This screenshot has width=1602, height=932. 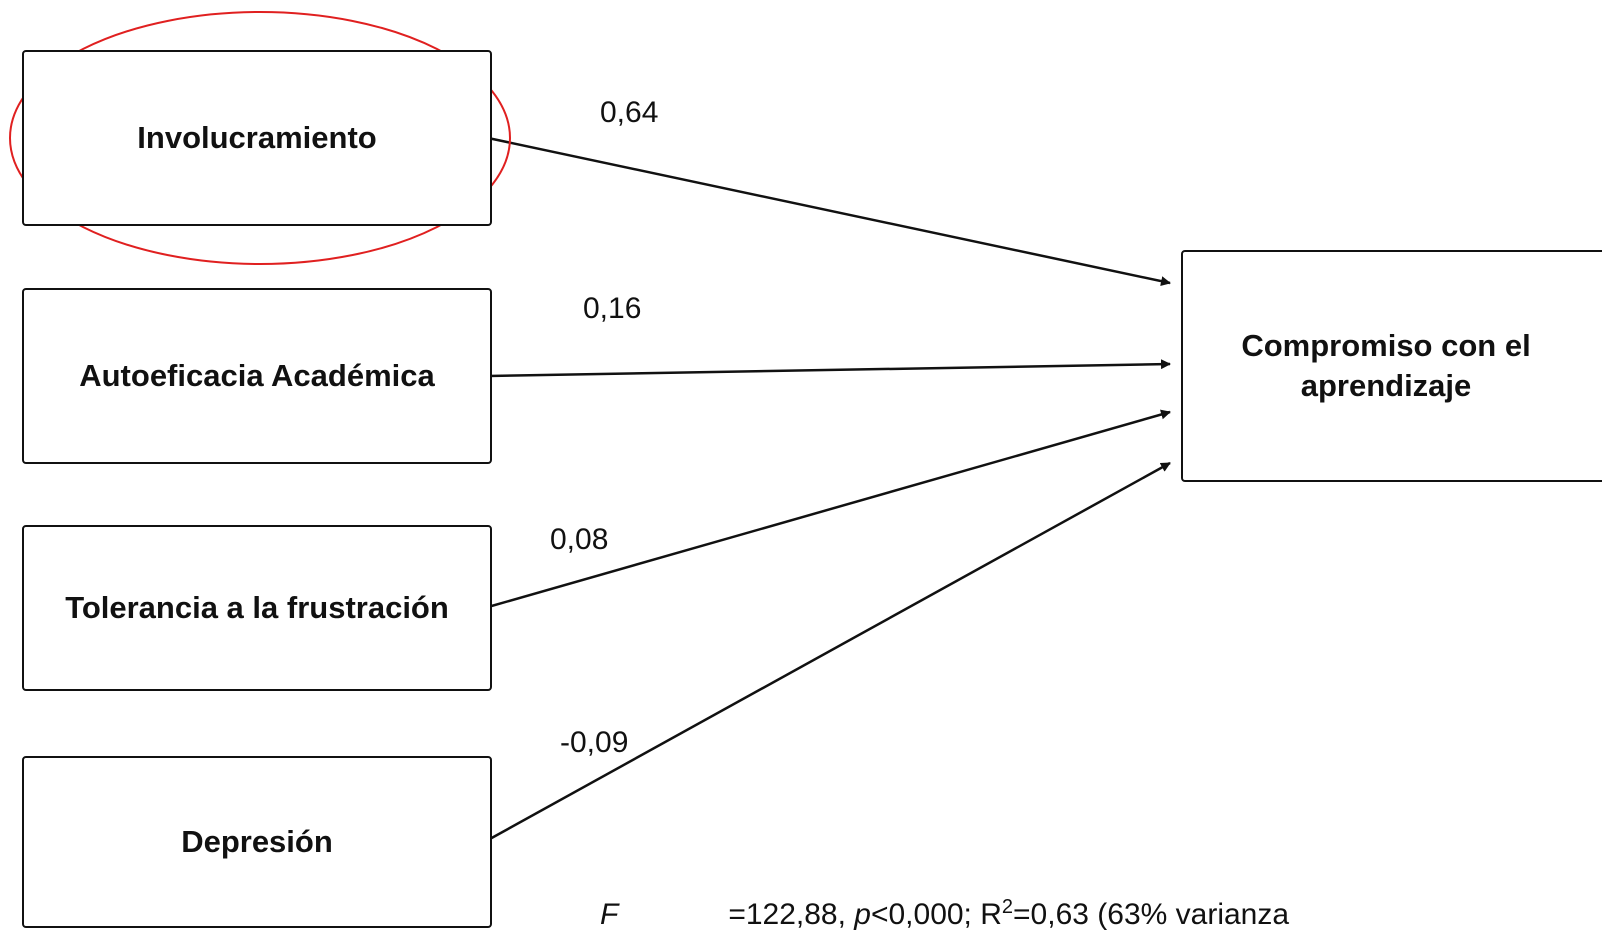 I want to click on regression-stats: F =122,88, p<0,000; R2=0,63 (63% varianza, so click(x=944, y=914).